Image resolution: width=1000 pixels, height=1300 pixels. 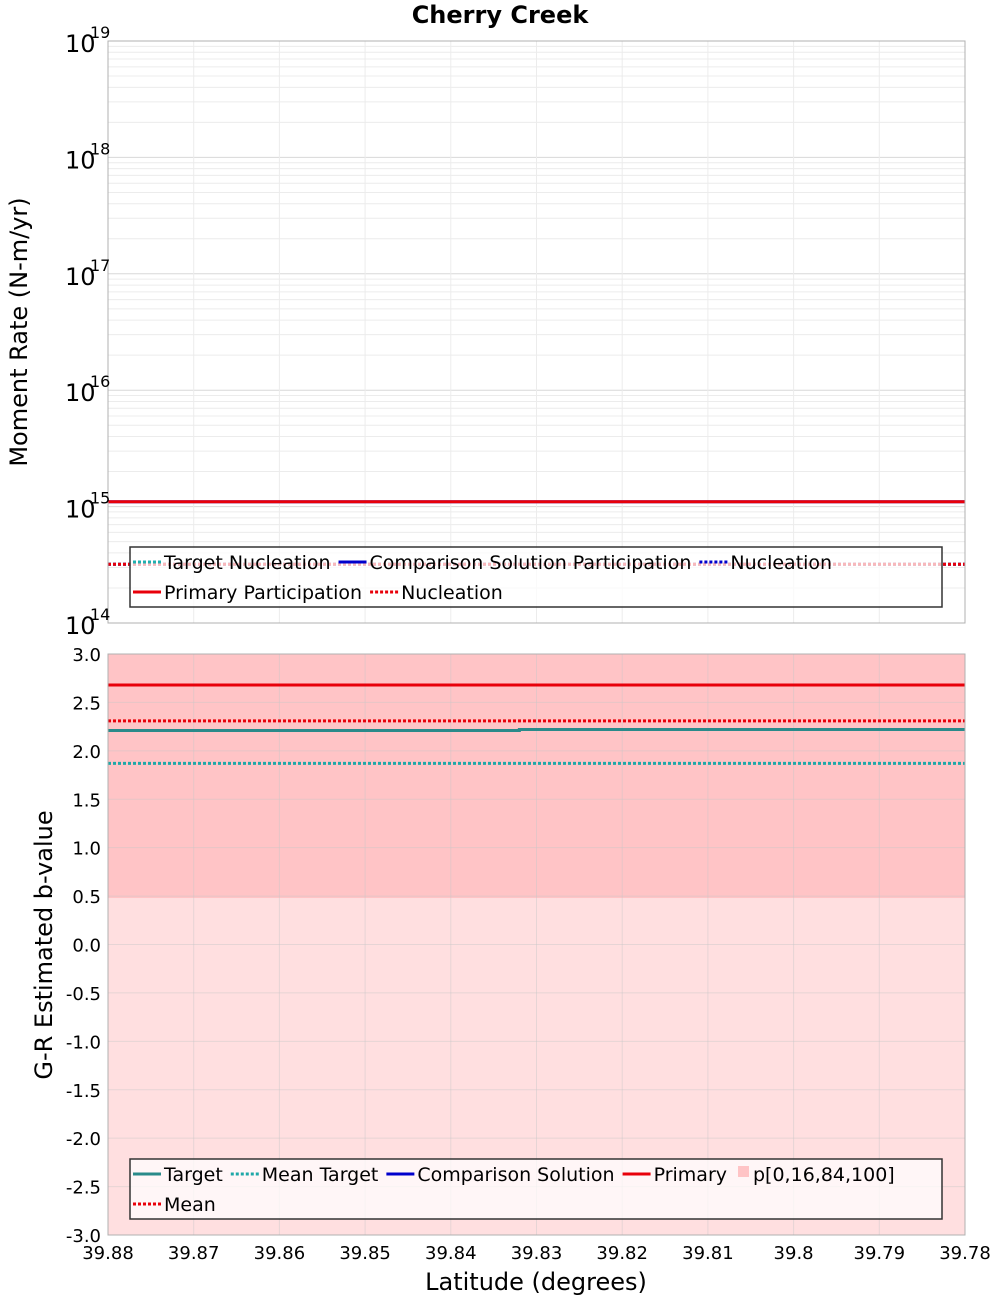 I want to click on y-tick-exponent: 15, so click(x=100, y=498).